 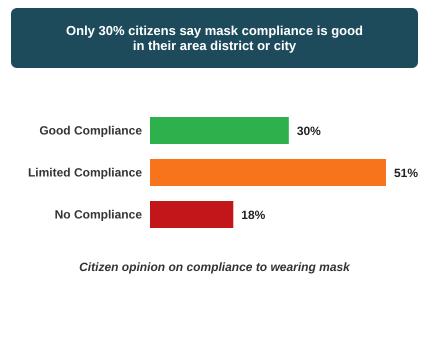 I want to click on data-label: 18%, so click(x=253, y=215).